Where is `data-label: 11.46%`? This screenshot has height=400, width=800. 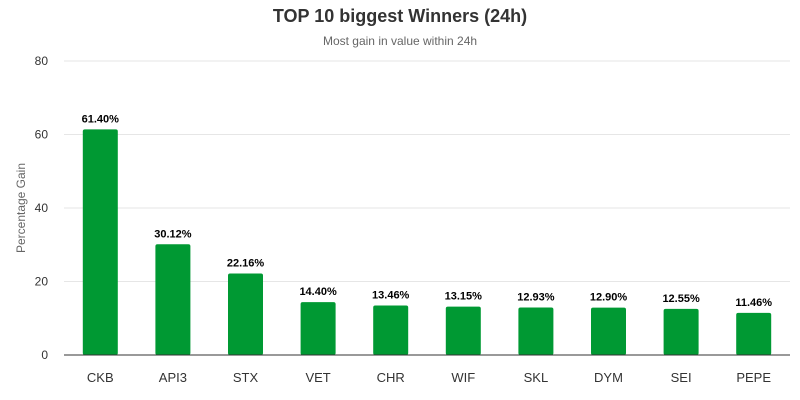 data-label: 11.46% is located at coordinates (753, 303).